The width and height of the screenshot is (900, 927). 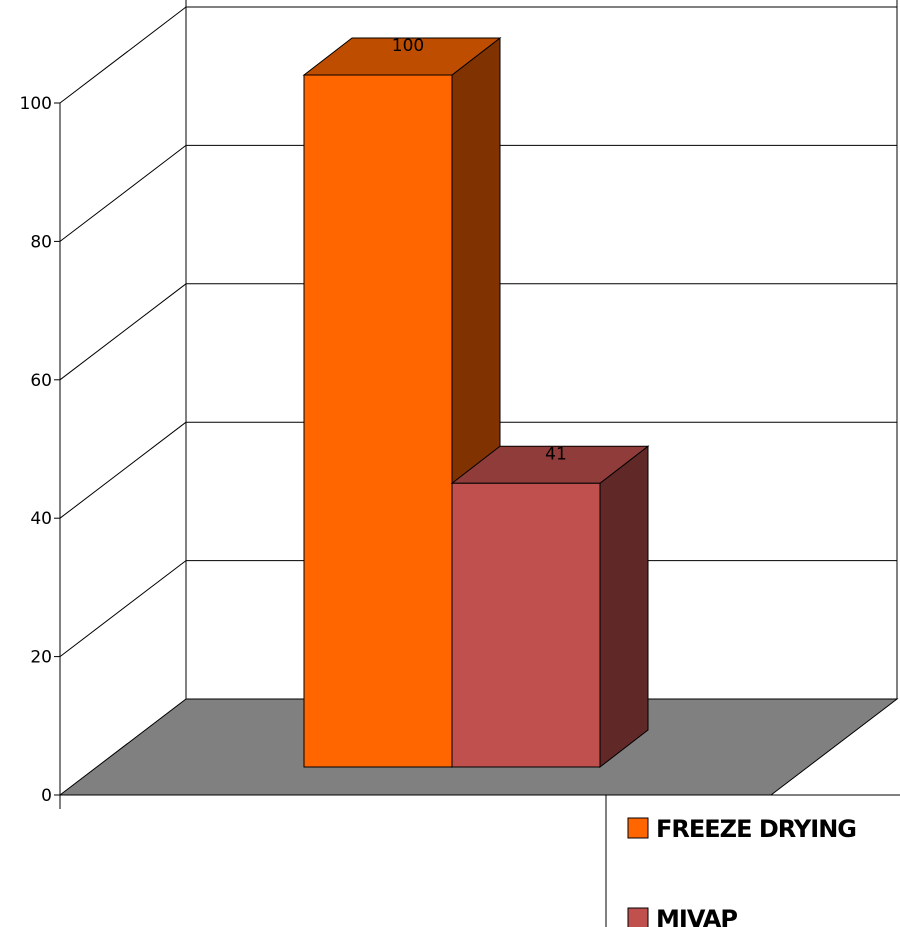 I want to click on data-labels: 100 41, so click(x=479, y=250).